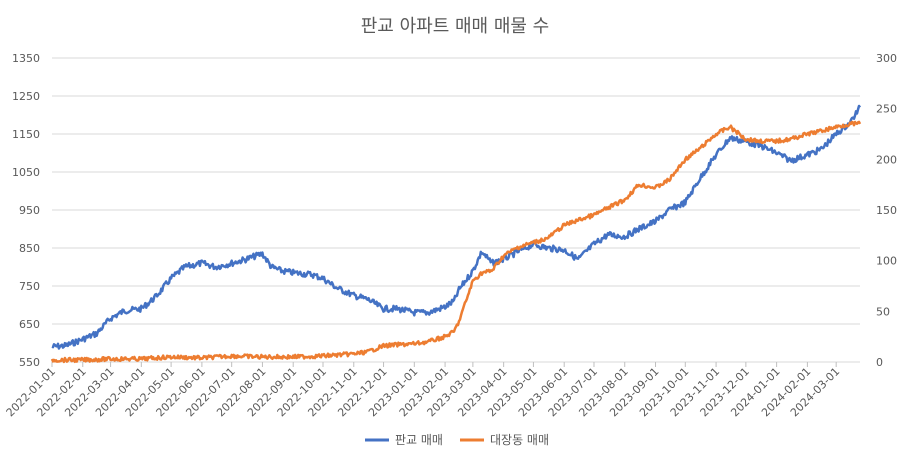 The width and height of the screenshot is (910, 461). What do you see at coordinates (886, 159) in the screenshot?
I see `y-right-tick-label: 200` at bounding box center [886, 159].